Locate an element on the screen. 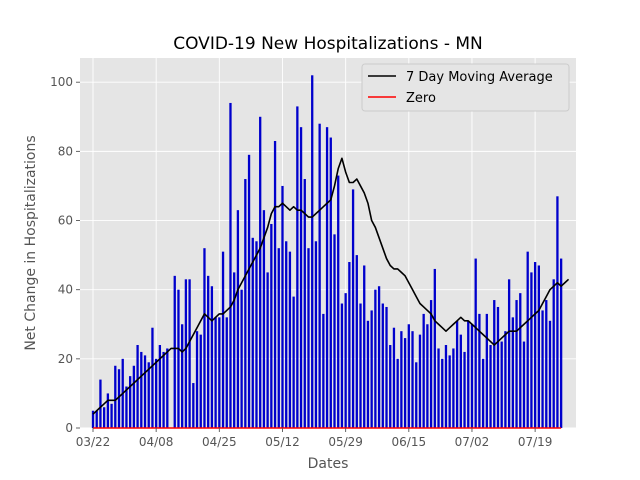 The width and height of the screenshot is (640, 480). y-tick-label: 0 is located at coordinates (69, 428).